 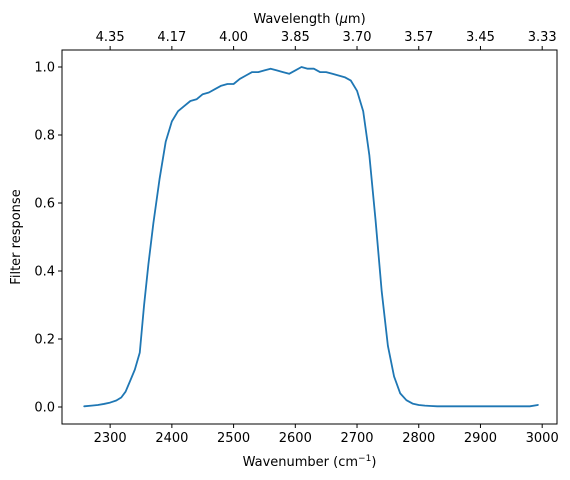 What do you see at coordinates (44, 340) in the screenshot?
I see `y-tick-label: 0.2` at bounding box center [44, 340].